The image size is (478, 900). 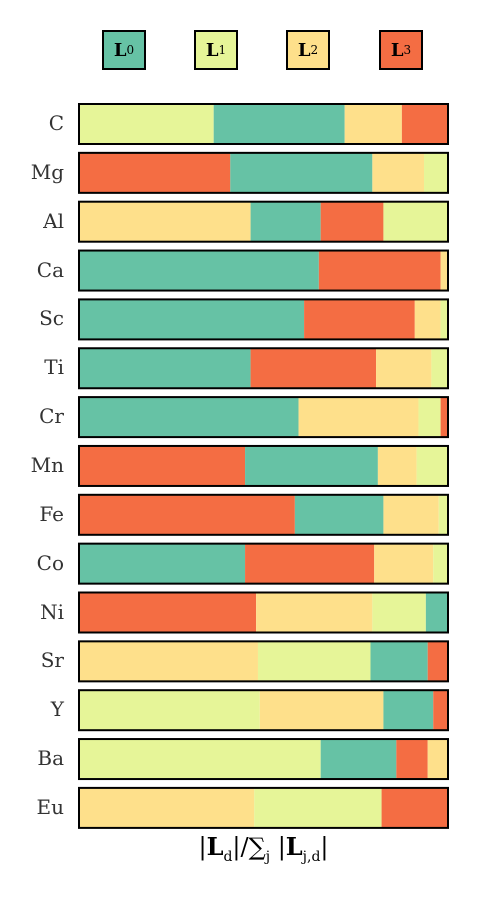 I want to click on y-tick-label: Eu, so click(x=50, y=806).